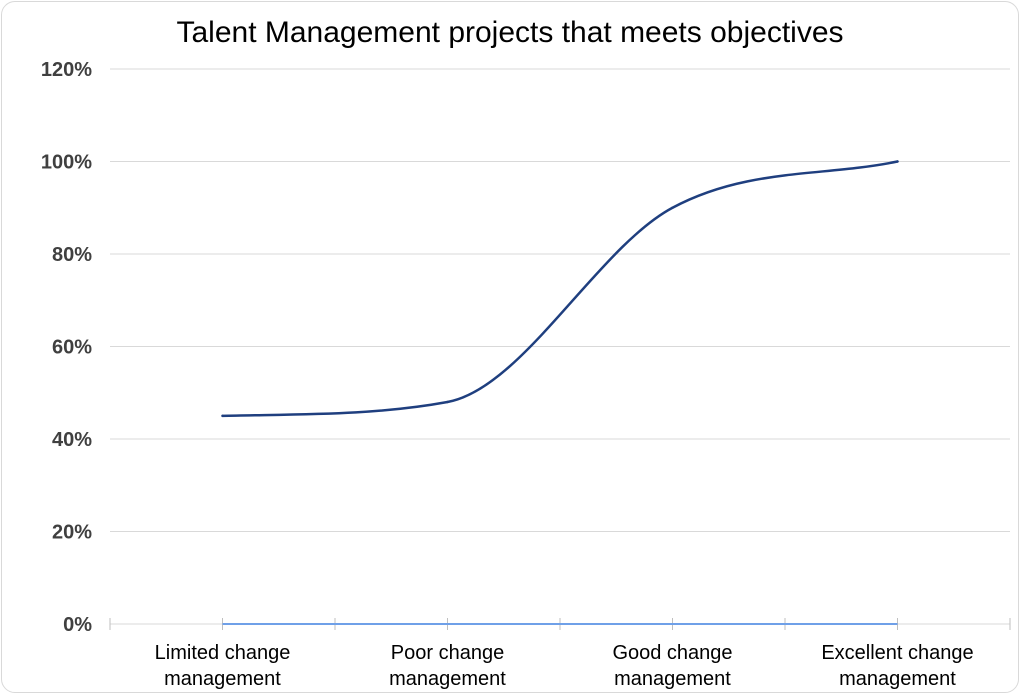 This screenshot has width=1024, height=698. Describe the element at coordinates (897, 653) in the screenshot. I see `x-tick-label-line: Excellent change` at that location.